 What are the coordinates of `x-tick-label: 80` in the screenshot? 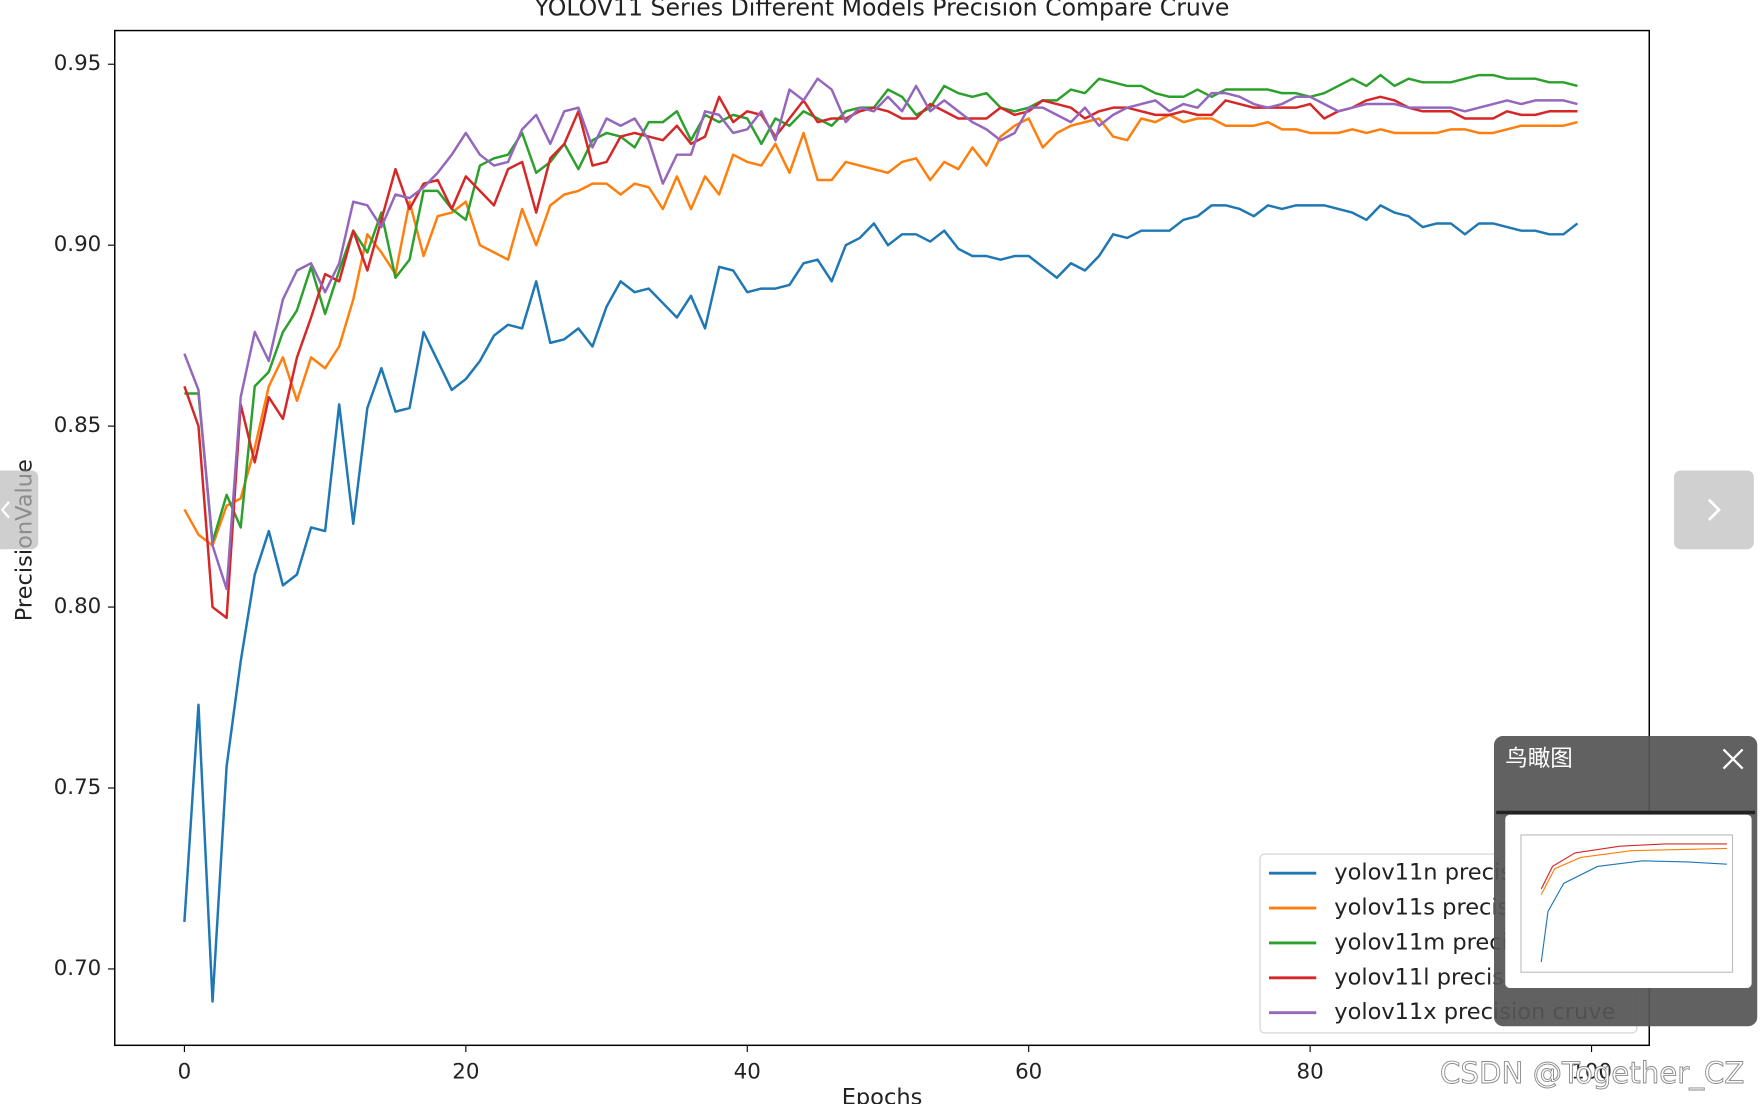 It's located at (1310, 1071).